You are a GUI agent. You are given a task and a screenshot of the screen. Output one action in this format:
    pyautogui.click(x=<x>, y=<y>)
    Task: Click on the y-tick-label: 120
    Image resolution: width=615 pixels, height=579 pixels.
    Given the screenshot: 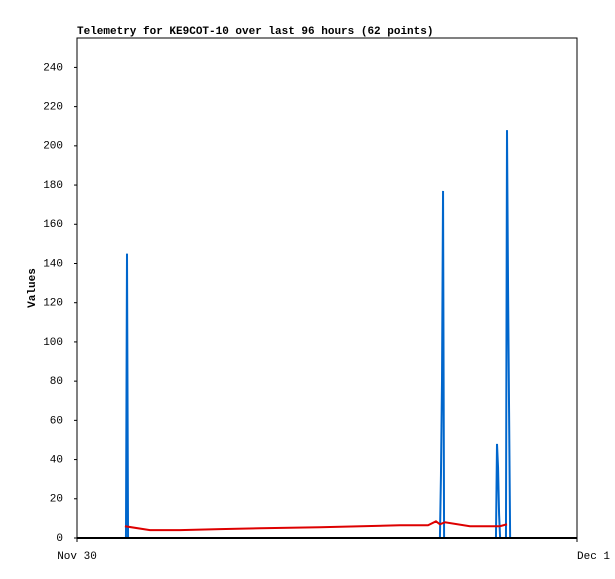 What is the action you would take?
    pyautogui.click(x=53, y=304)
    